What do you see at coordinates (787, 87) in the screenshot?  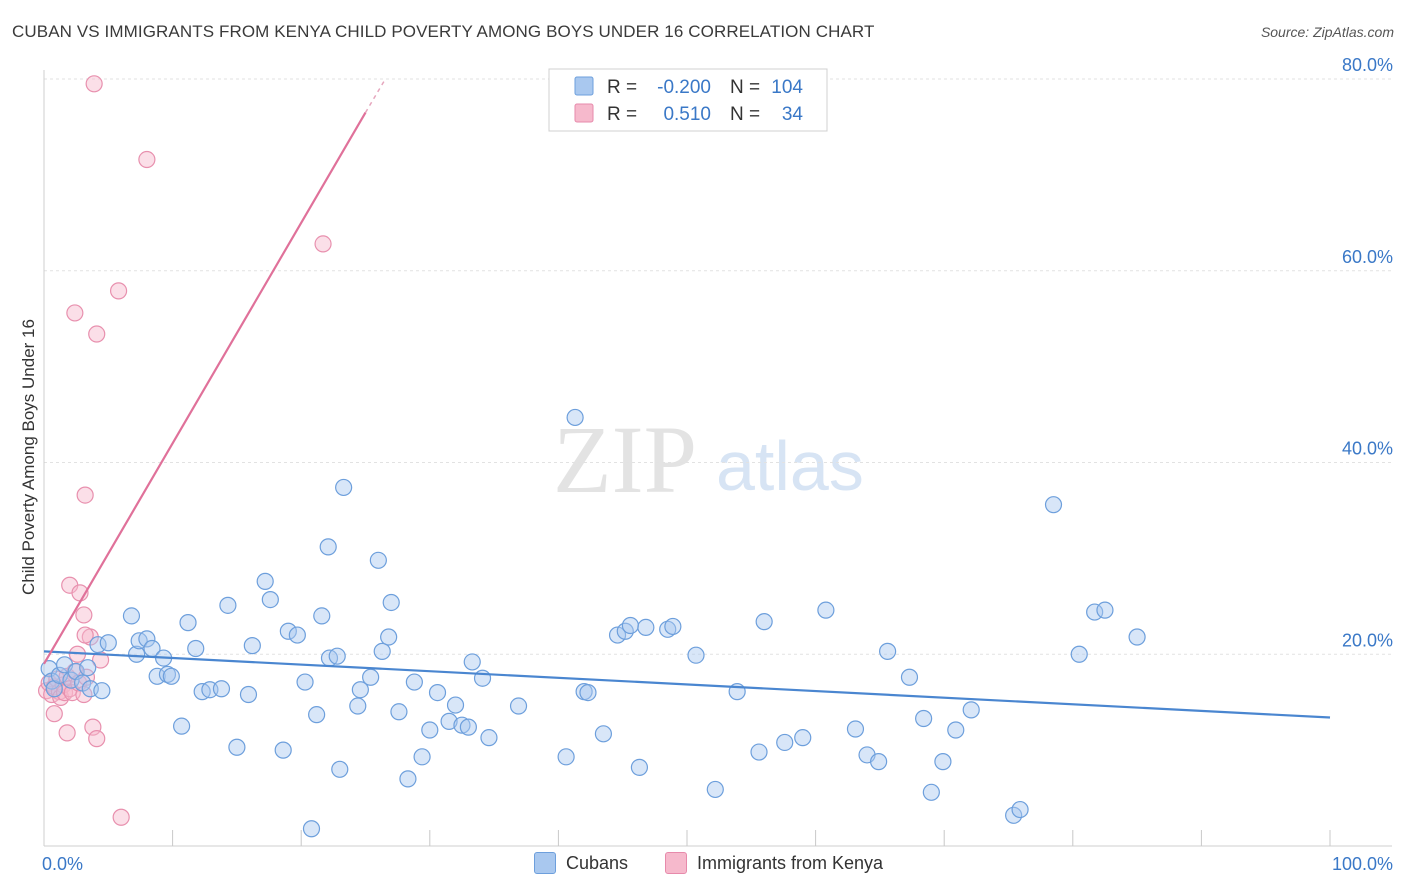 I see `legend-n-value-1: 104` at bounding box center [787, 87].